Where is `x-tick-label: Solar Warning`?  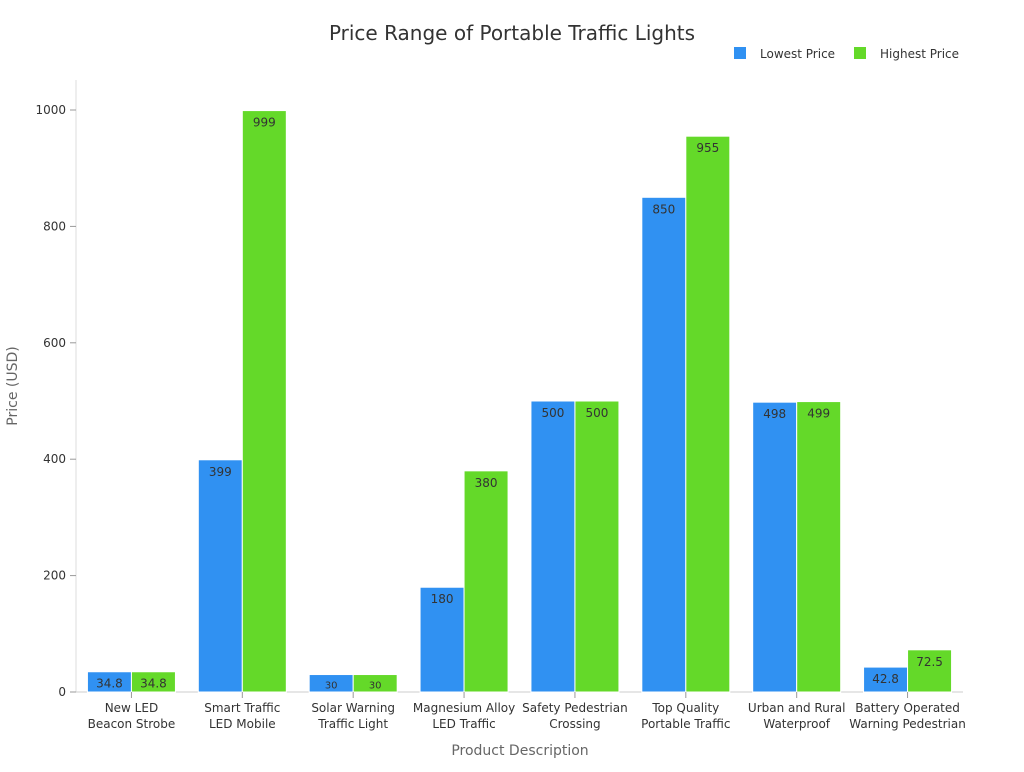 x-tick-label: Solar Warning is located at coordinates (353, 708).